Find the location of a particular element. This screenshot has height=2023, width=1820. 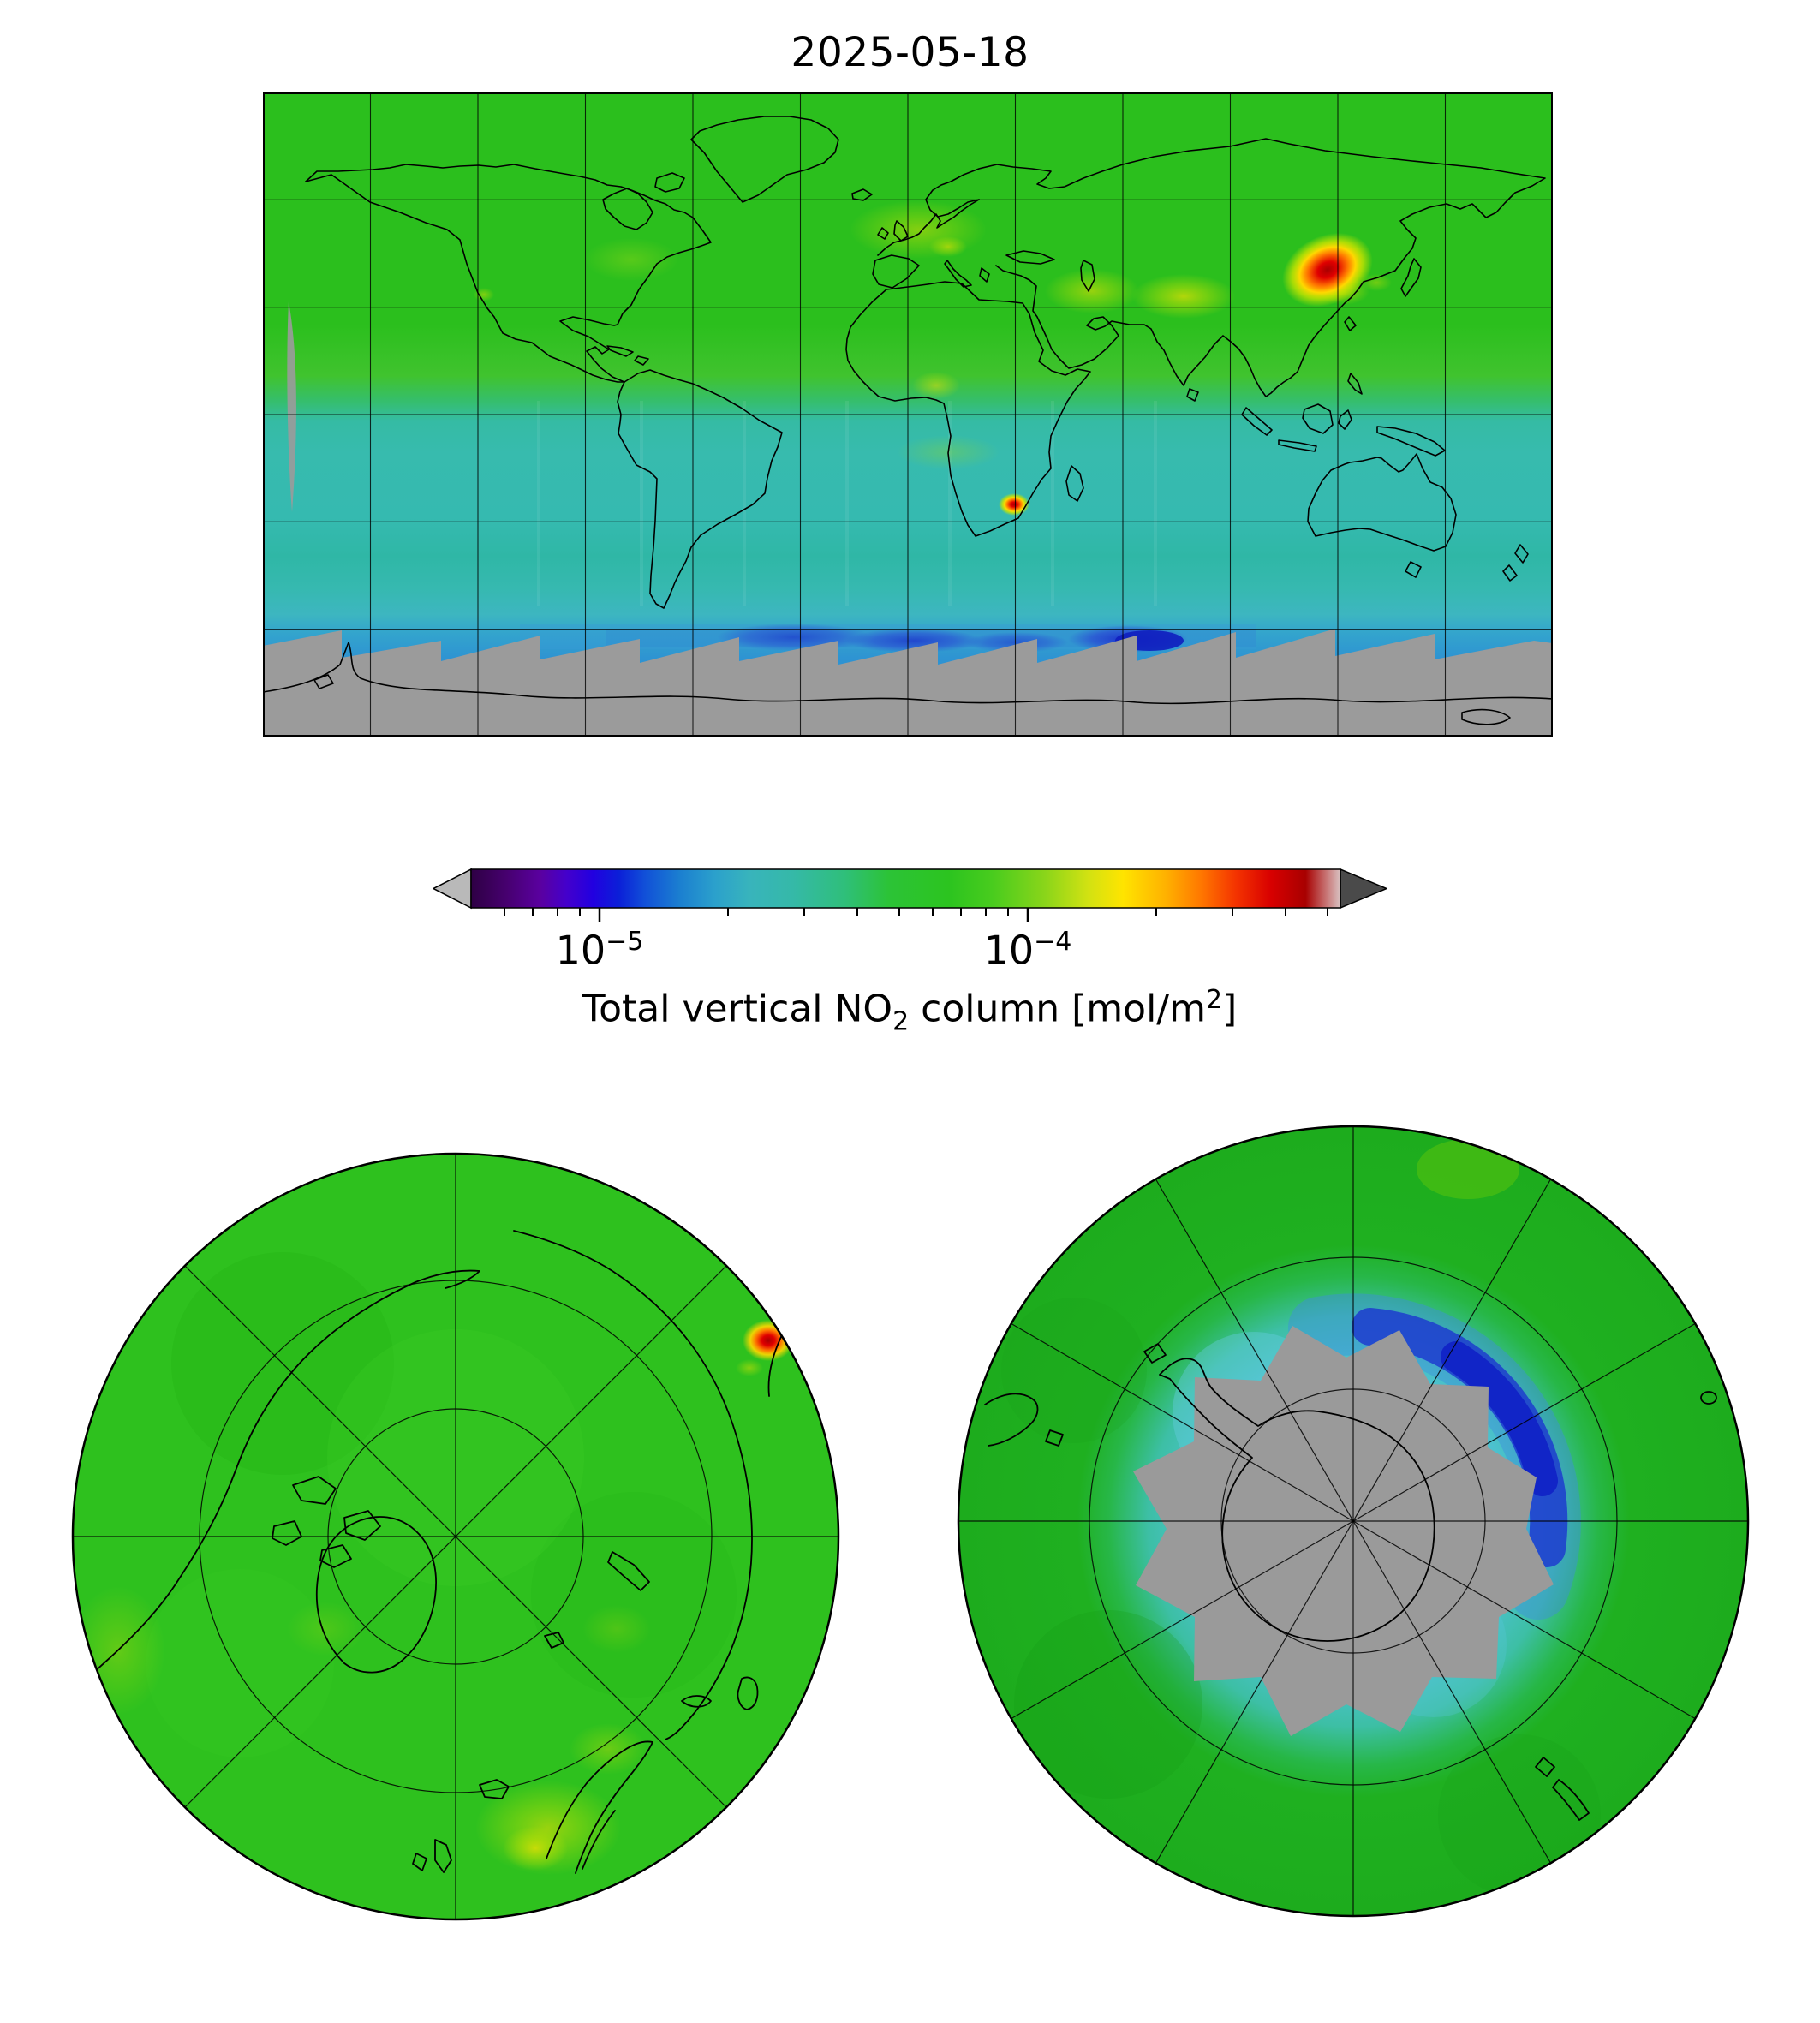

hotspot-east-china-polar is located at coordinates (768, 1340).